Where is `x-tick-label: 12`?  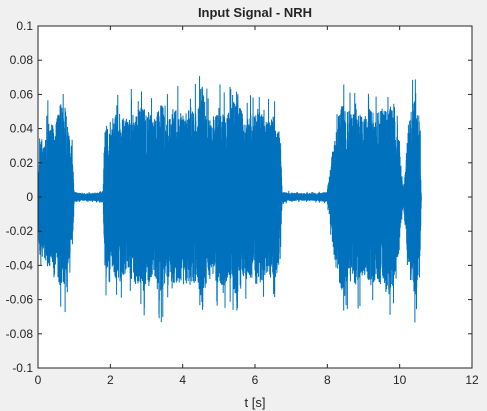
x-tick-label: 12 is located at coordinates (472, 380).